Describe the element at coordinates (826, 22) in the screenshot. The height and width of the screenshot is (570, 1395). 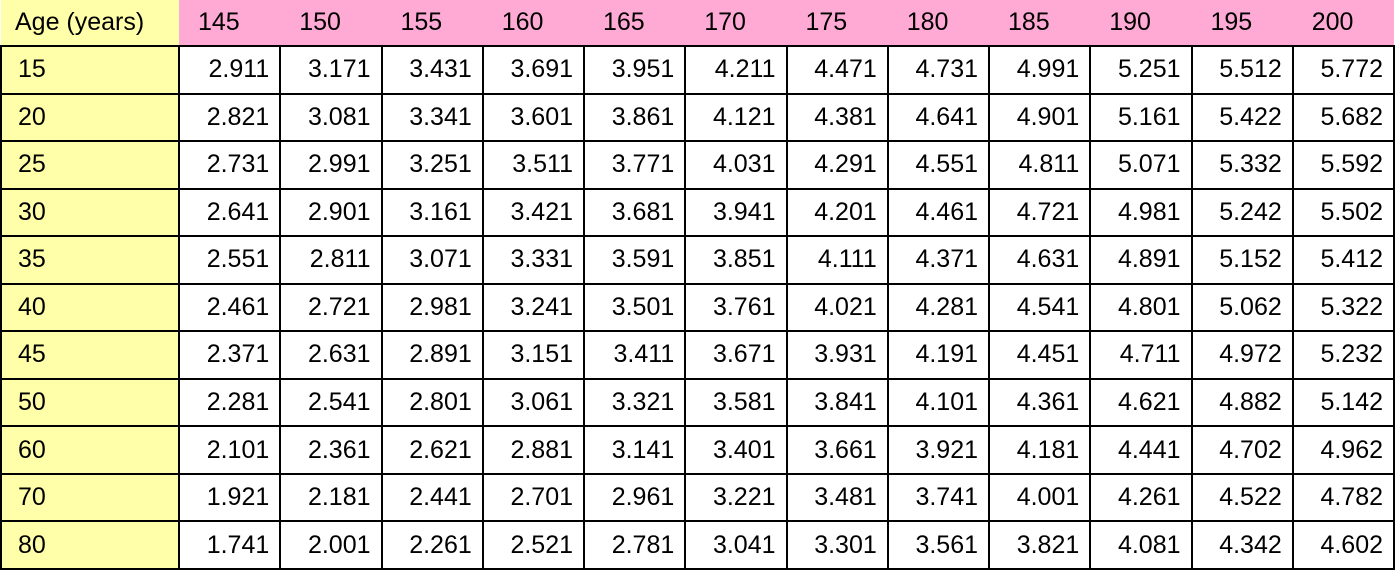
I see `column-header: 175` at that location.